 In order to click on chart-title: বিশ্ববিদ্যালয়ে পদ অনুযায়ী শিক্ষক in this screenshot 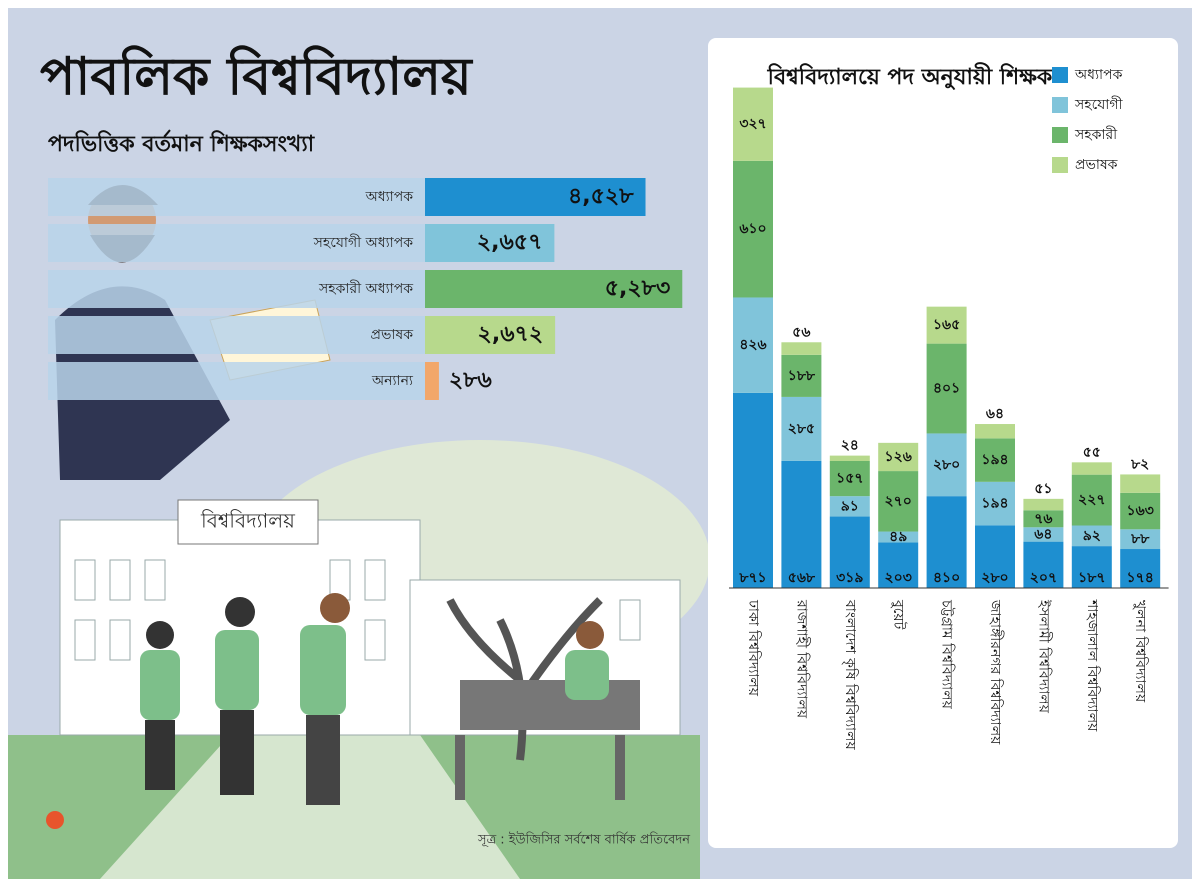, I will do `click(910, 76)`.